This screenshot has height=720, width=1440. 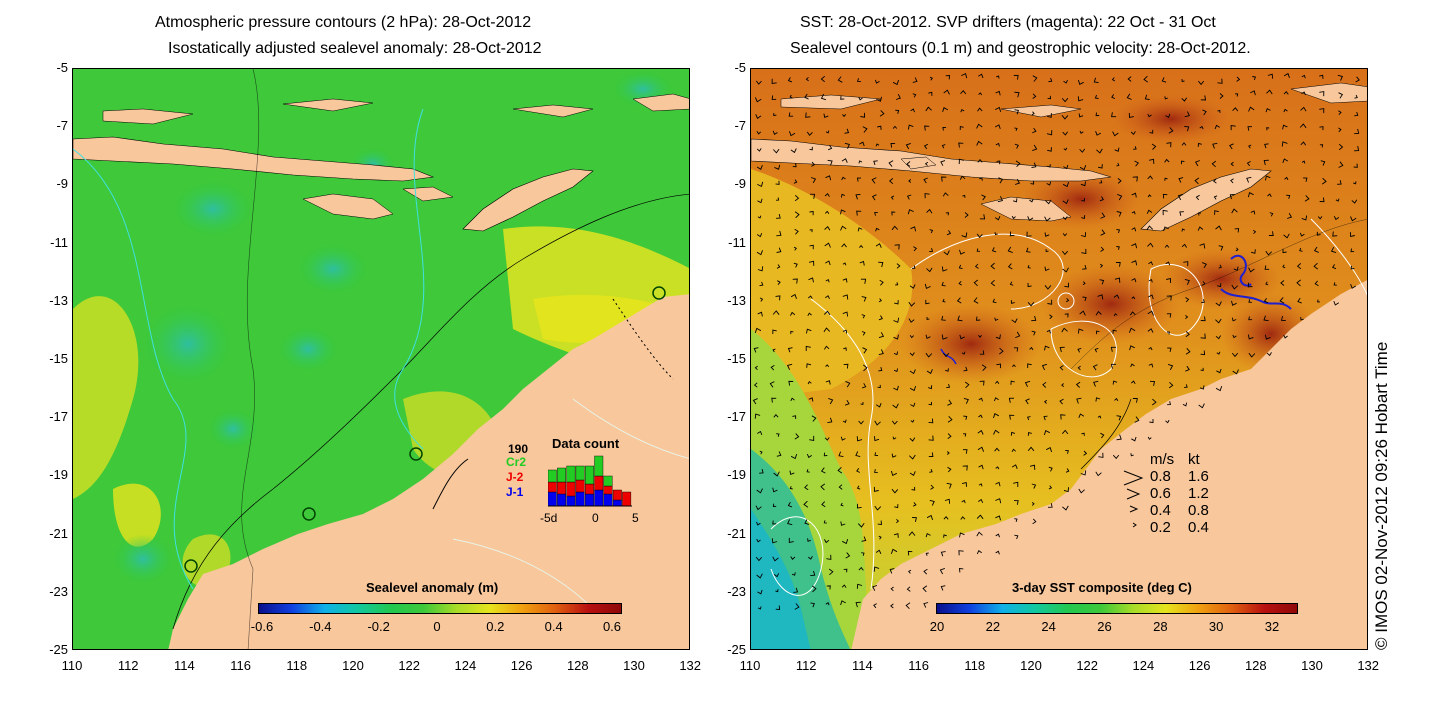 I want to click on inset-title: Data count, so click(x=586, y=443).